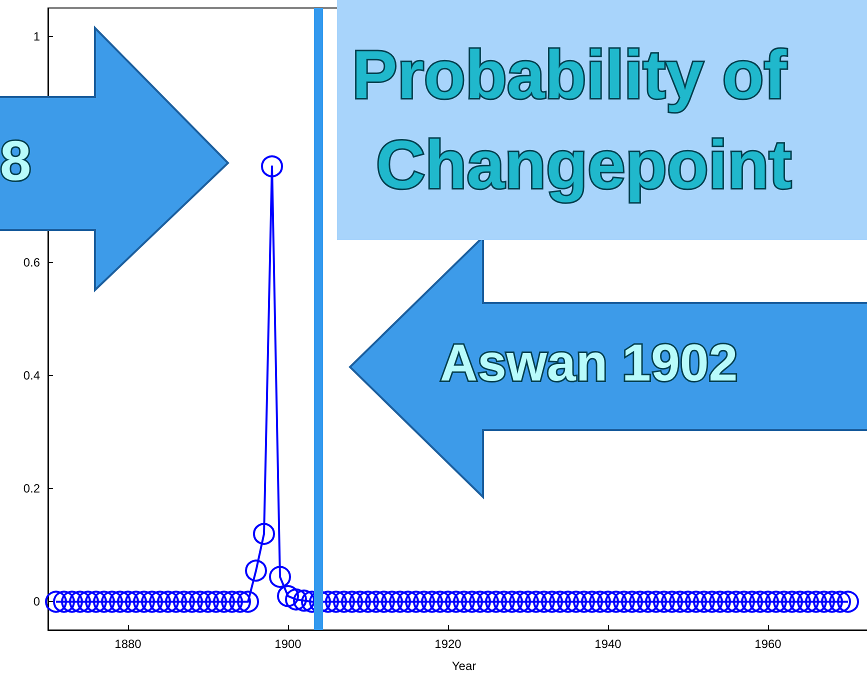  Describe the element at coordinates (768, 644) in the screenshot. I see `x-tick-label: 1960` at that location.